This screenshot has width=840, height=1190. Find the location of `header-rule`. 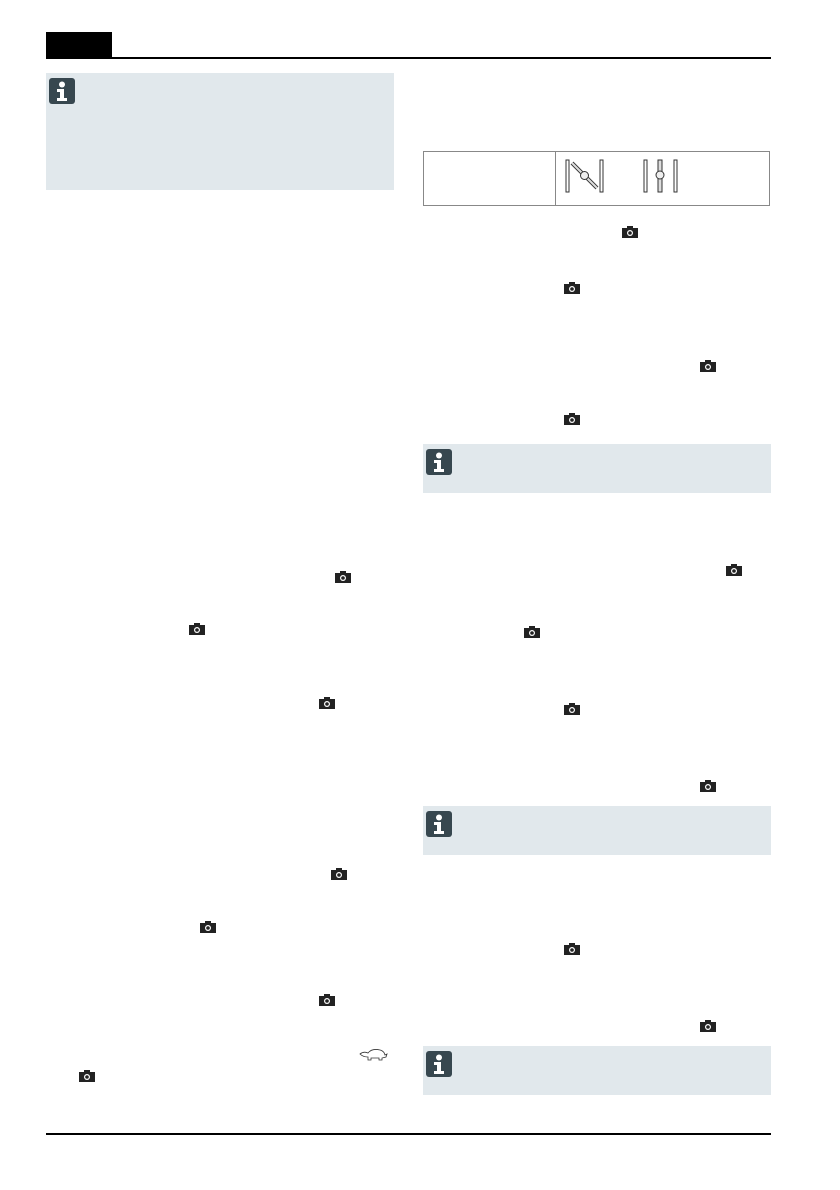

header-rule is located at coordinates (408, 58).